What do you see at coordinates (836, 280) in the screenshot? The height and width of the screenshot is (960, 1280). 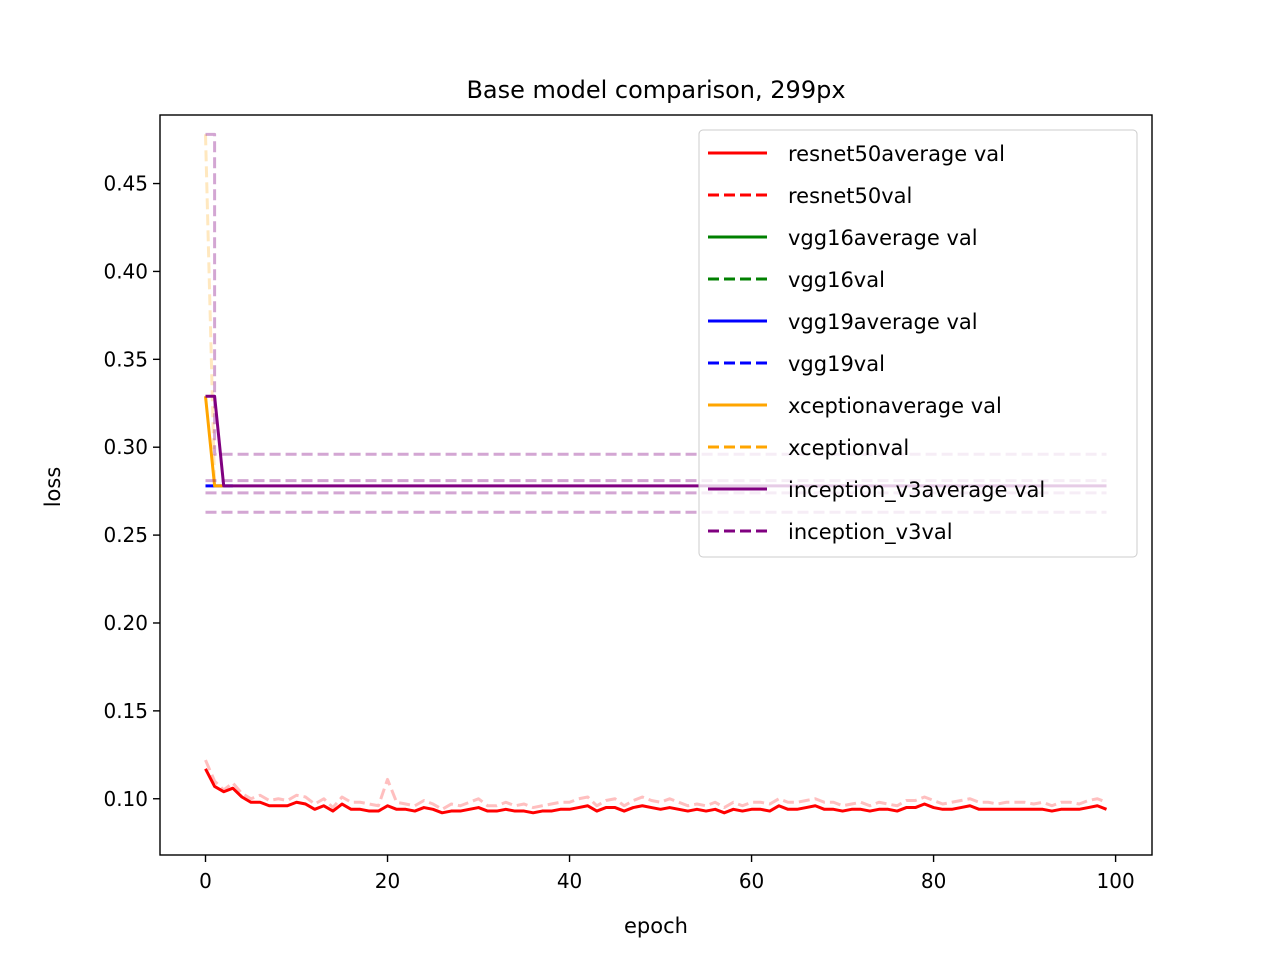 I see `legend-label: vgg16val` at bounding box center [836, 280].